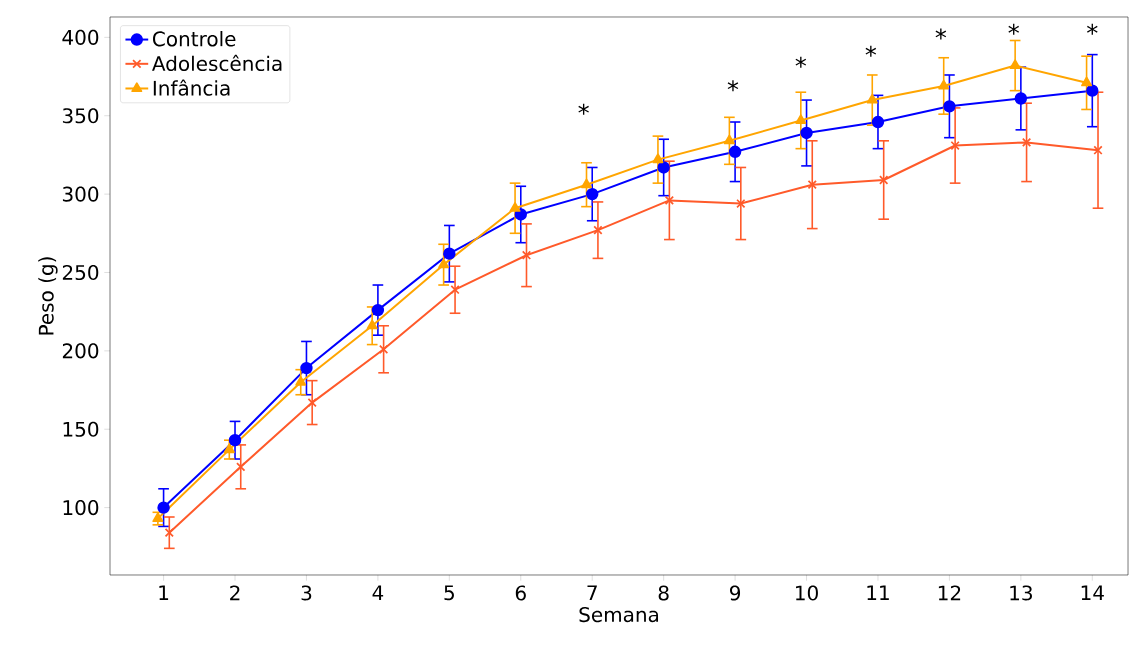  I want to click on x-tick-label: 14, so click(1092, 592).